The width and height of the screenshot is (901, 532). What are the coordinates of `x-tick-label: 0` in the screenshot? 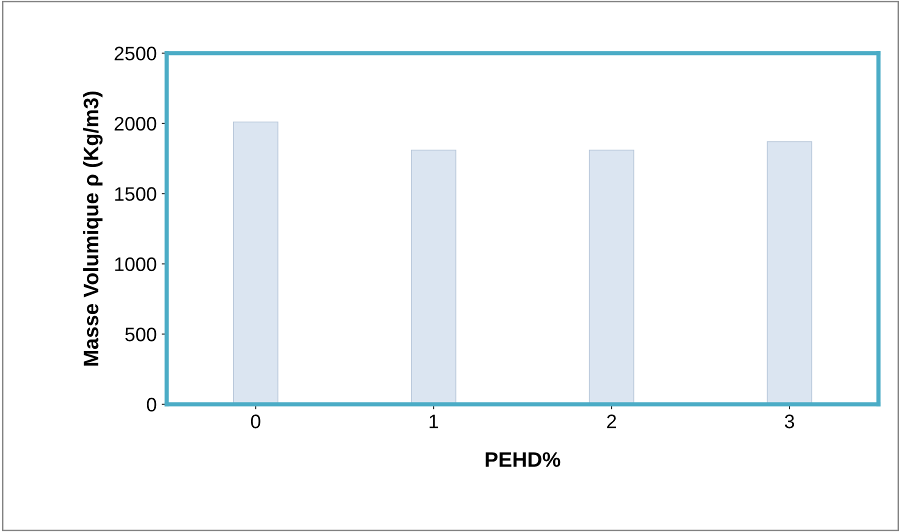 It's located at (255, 421).